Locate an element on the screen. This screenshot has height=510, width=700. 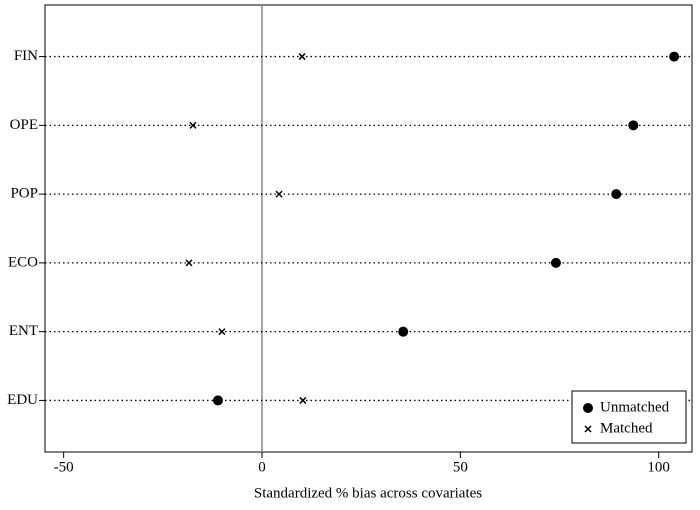
x-axis-label: Standardized % bias across covariates is located at coordinates (368, 493).